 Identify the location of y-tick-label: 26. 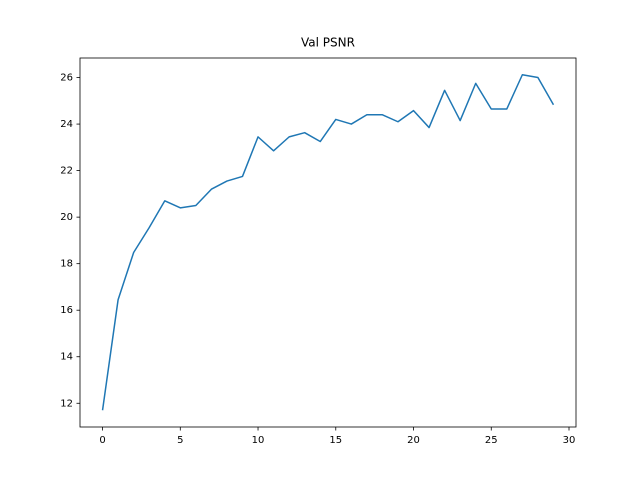
(66, 78).